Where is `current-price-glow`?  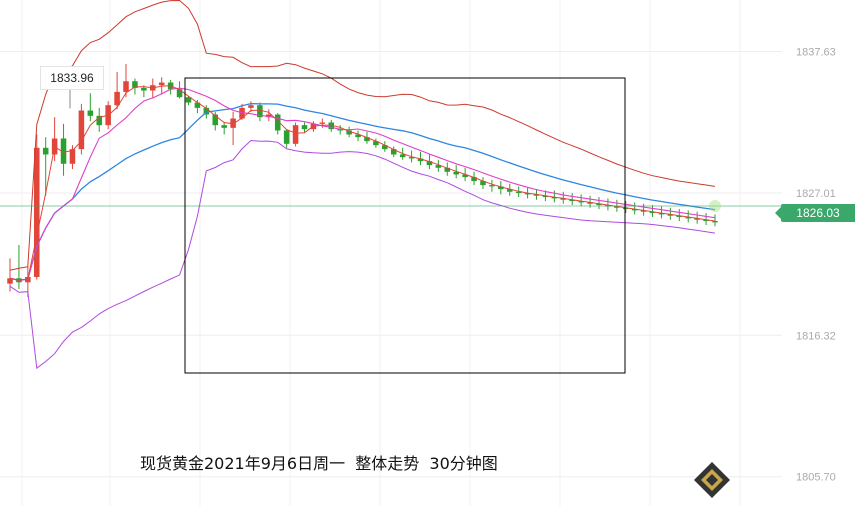 current-price-glow is located at coordinates (715, 205).